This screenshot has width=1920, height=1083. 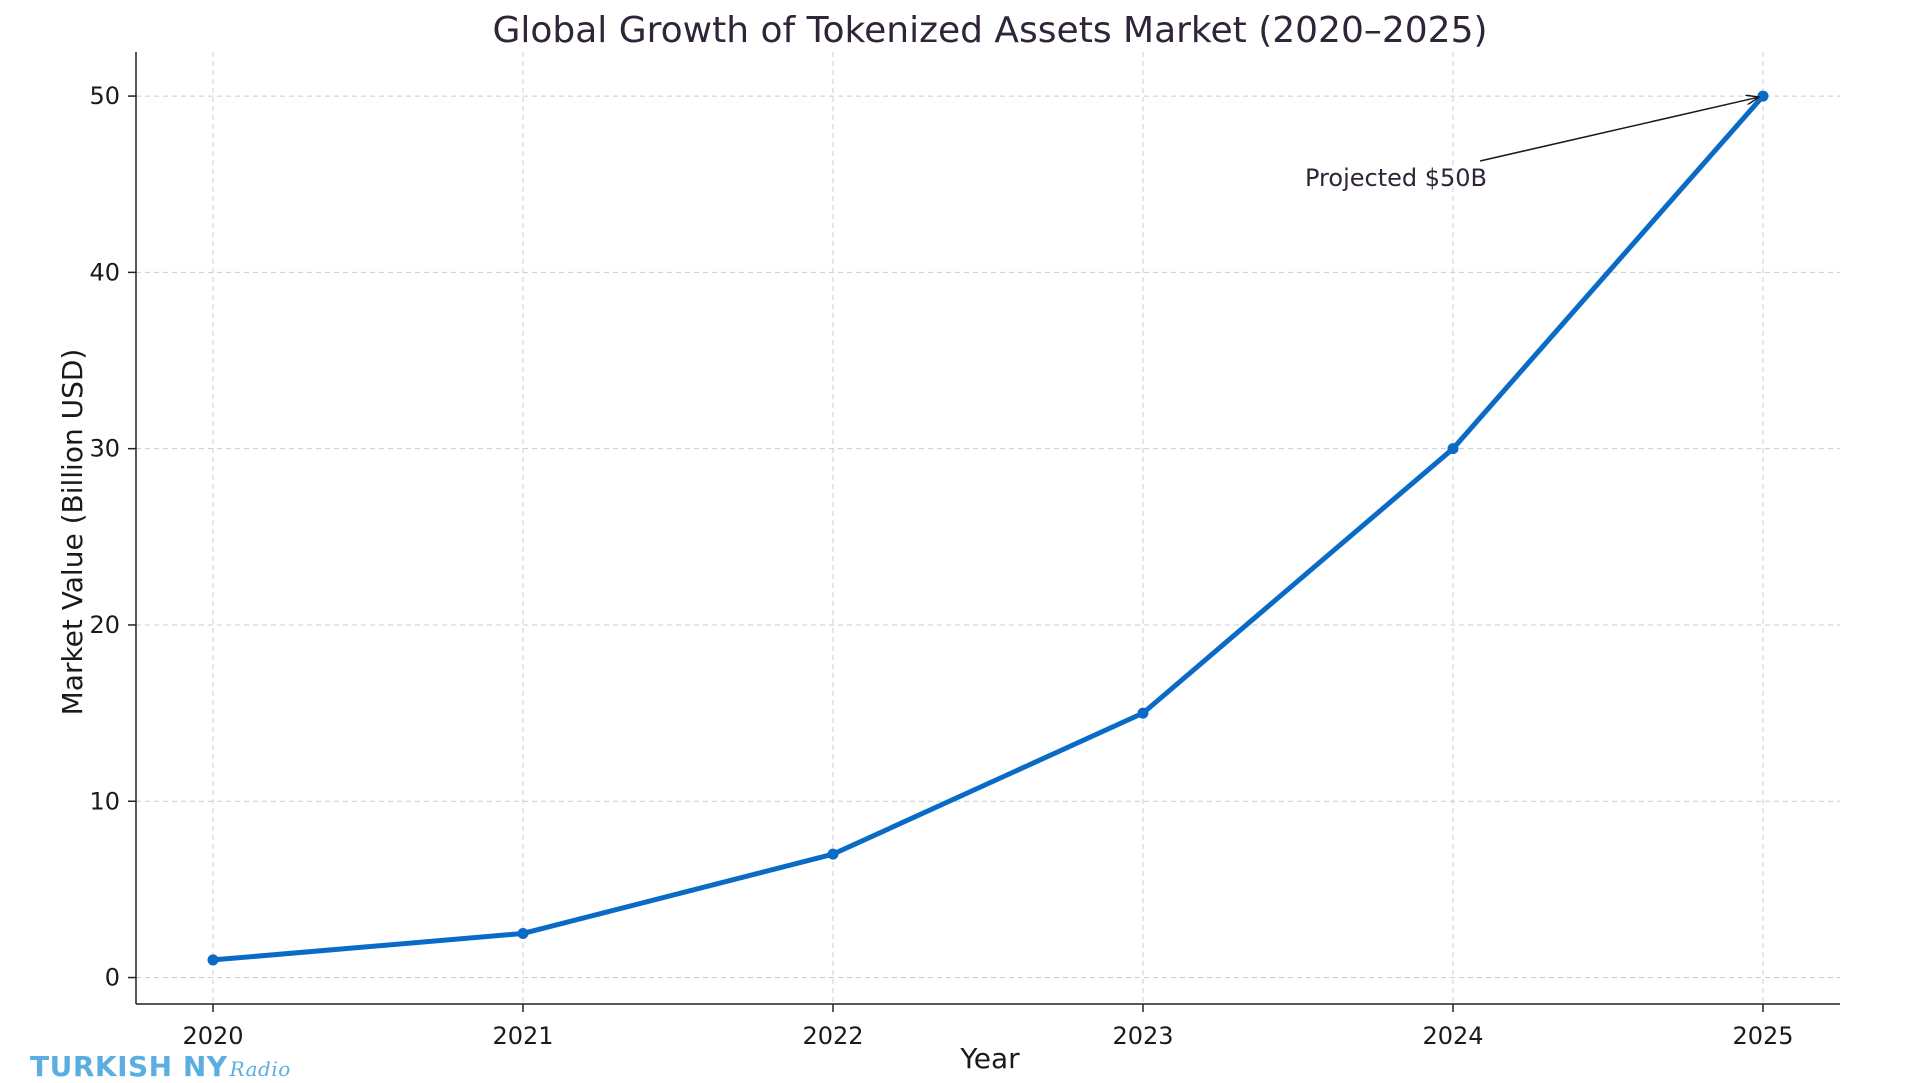 I want to click on y-tick-label: 20, so click(x=104, y=625).